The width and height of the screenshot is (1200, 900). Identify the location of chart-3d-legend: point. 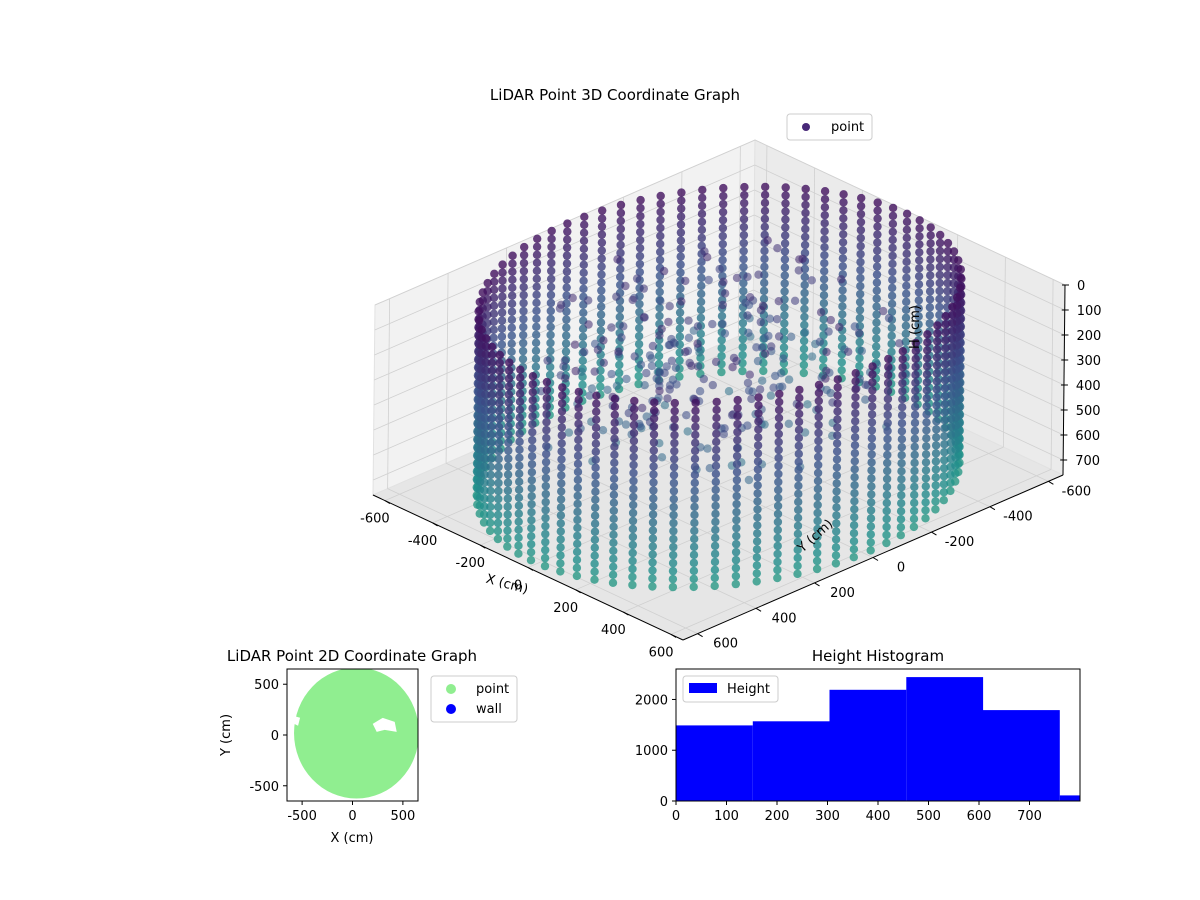
(829, 127).